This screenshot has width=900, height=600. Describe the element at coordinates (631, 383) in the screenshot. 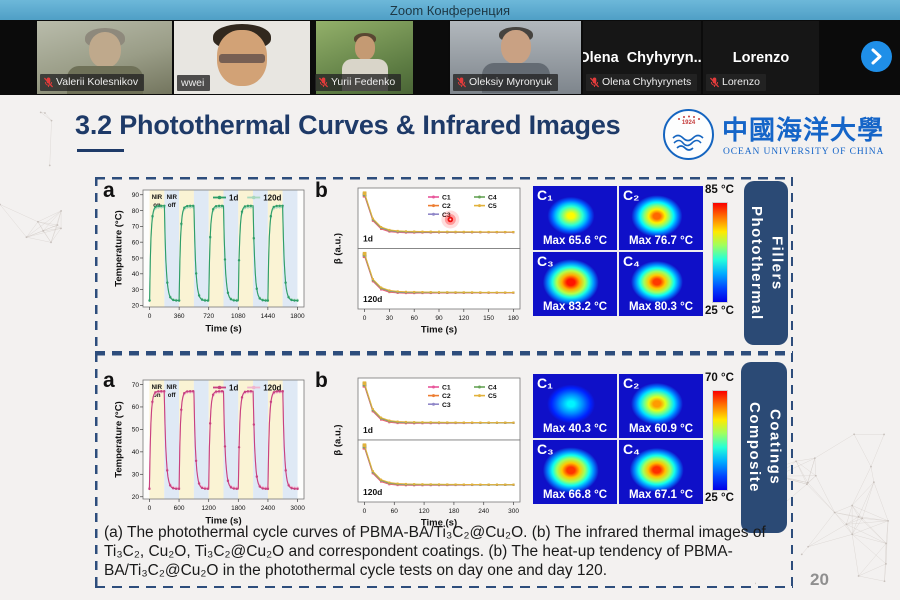

I see `ir-cell-label: C₂` at that location.